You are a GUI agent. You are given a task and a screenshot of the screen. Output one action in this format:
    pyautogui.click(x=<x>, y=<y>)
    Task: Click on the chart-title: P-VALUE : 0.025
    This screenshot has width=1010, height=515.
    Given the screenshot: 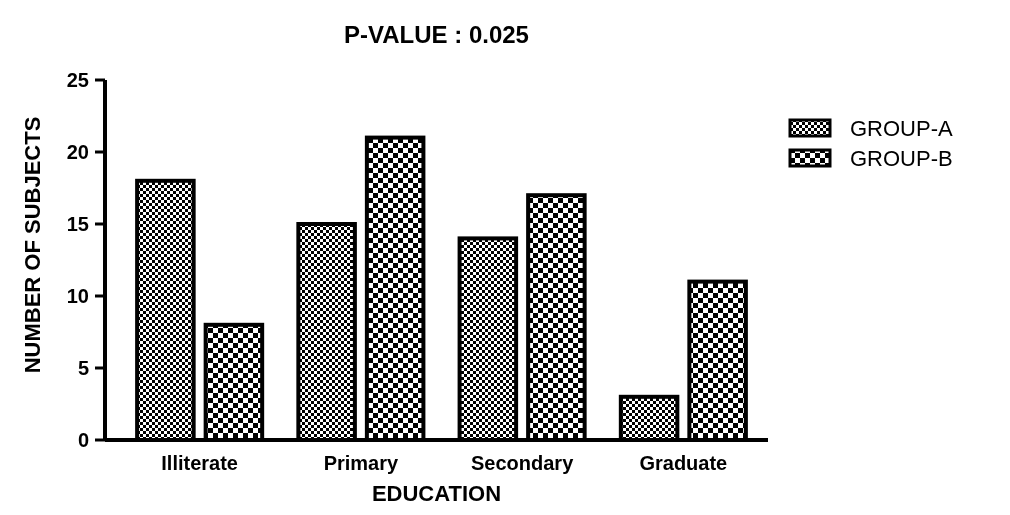 What is the action you would take?
    pyautogui.click(x=436, y=34)
    